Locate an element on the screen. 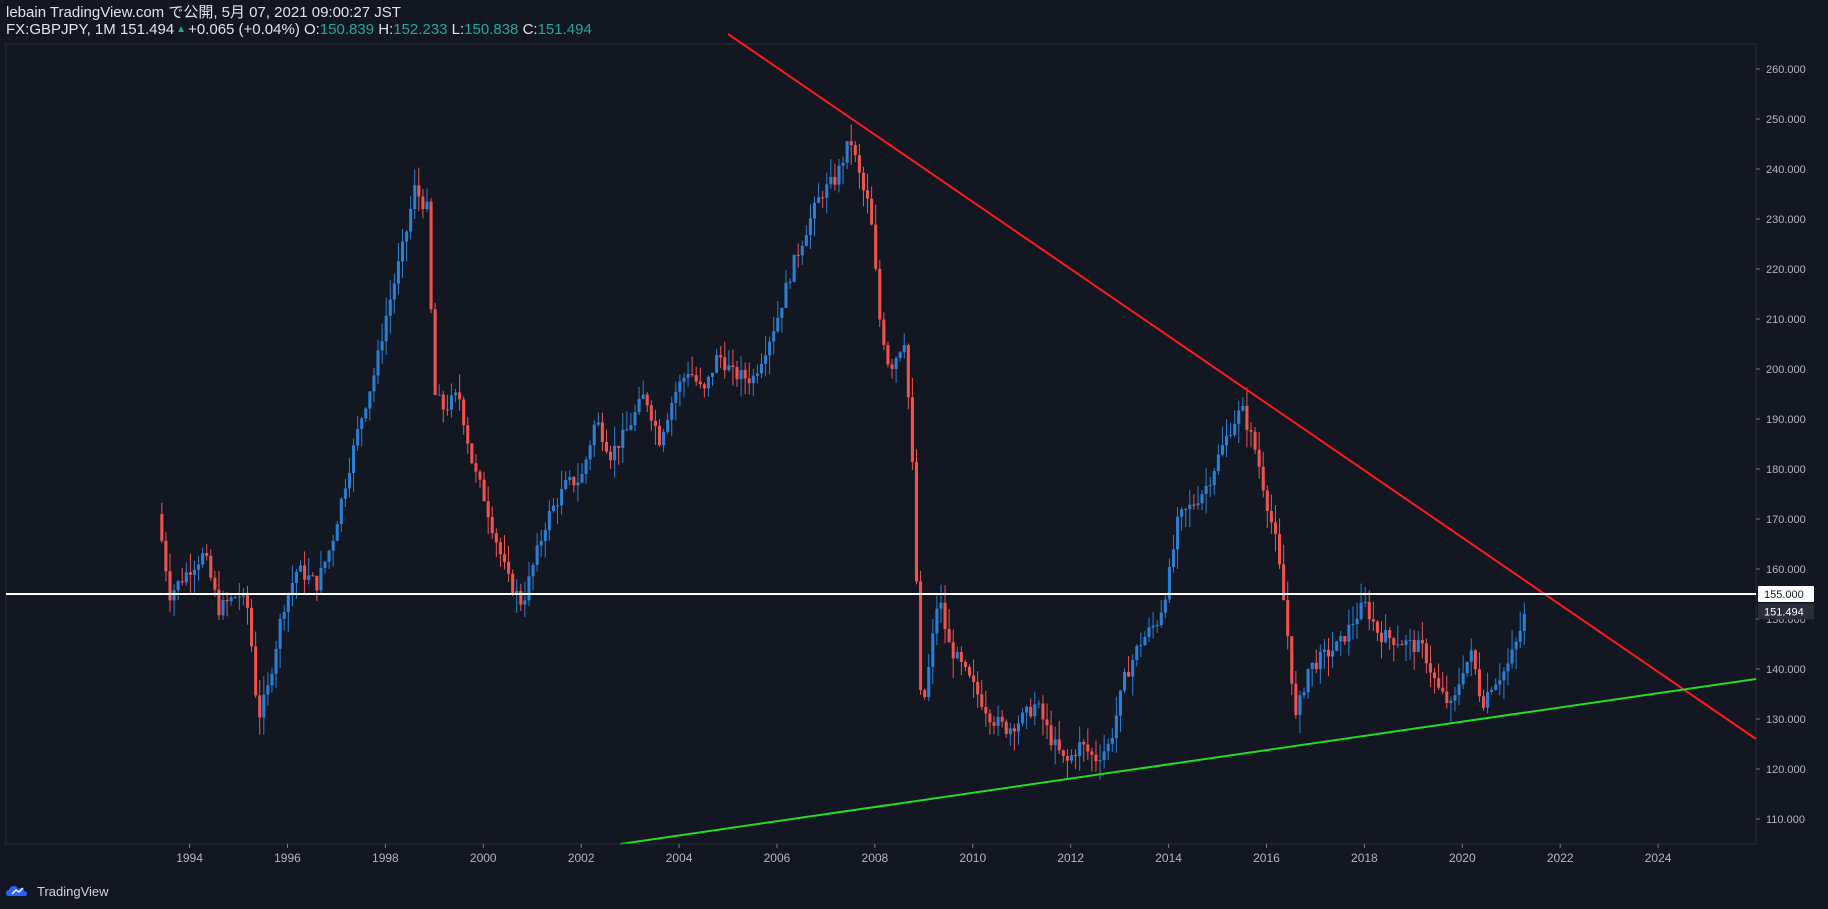 The width and height of the screenshot is (1828, 909). open-label: O: is located at coordinates (312, 29).